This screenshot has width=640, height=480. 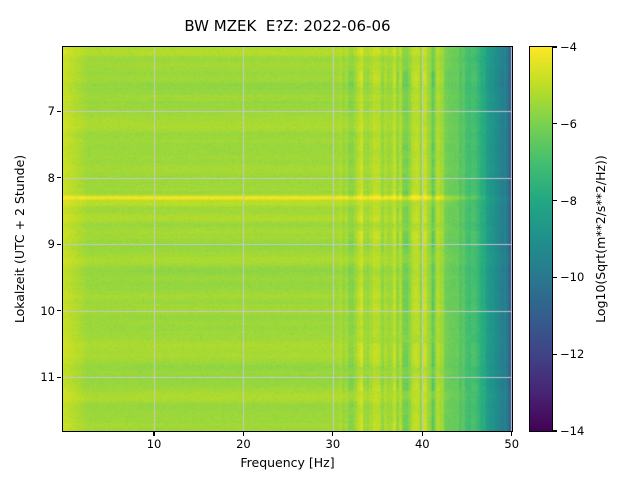 What do you see at coordinates (154, 444) in the screenshot?
I see `x-tick-label: 10` at bounding box center [154, 444].